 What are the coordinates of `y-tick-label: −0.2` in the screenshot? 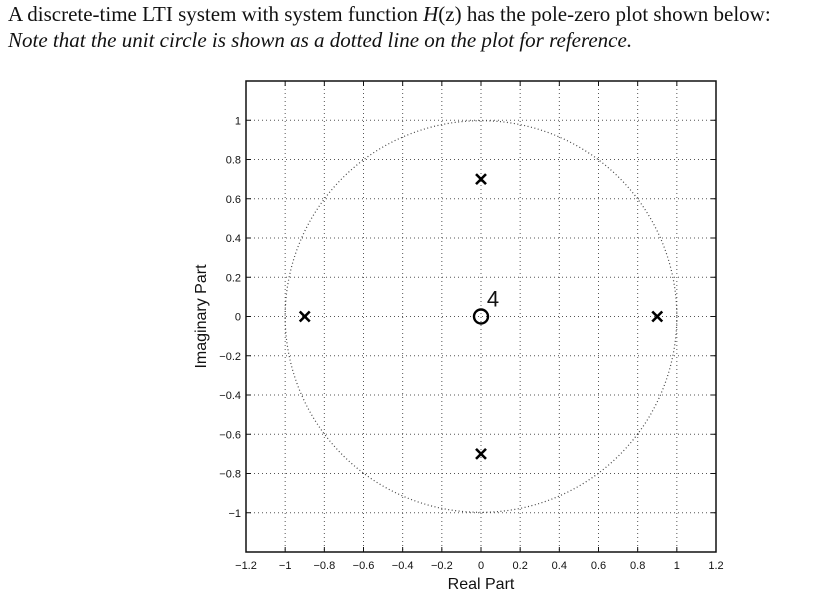 It's located at (230, 357).